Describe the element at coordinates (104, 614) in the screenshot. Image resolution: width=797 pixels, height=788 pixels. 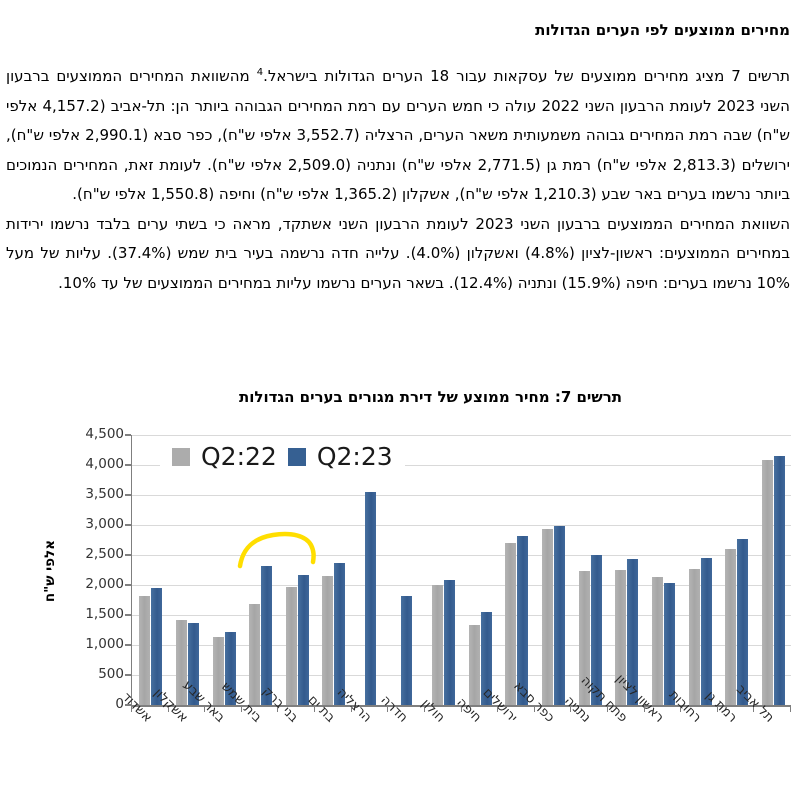
I see `y-tick-label: 1,500` at that location.